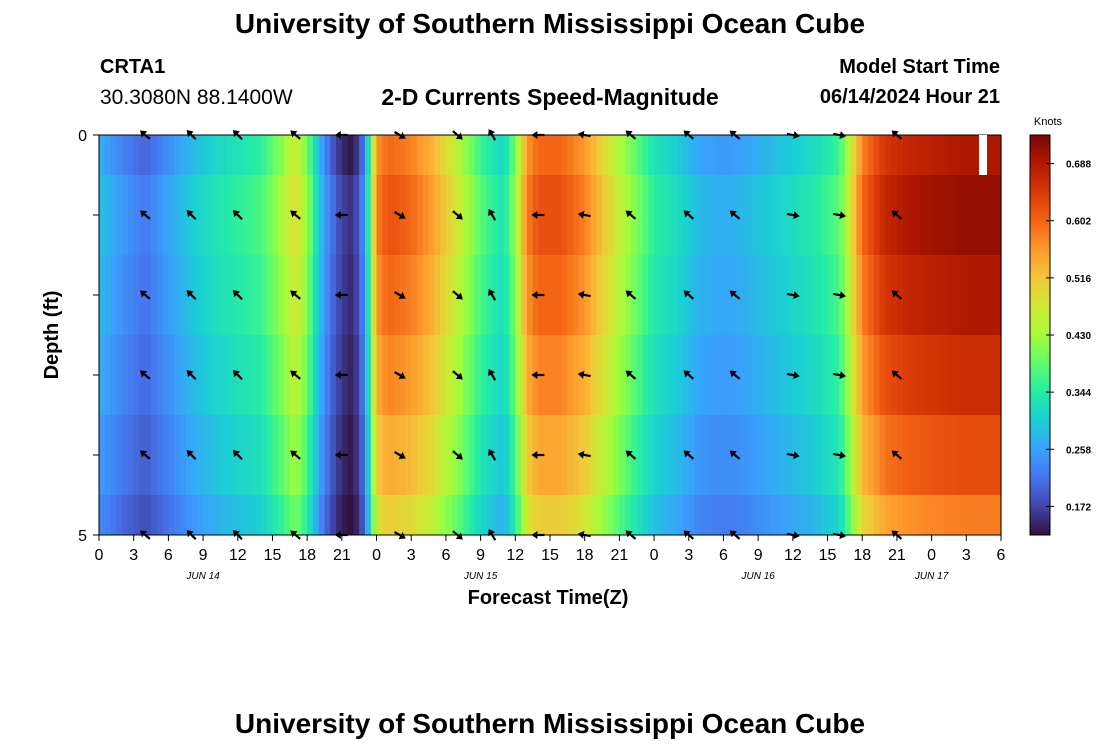 This screenshot has height=750, width=1100. What do you see at coordinates (82, 536) in the screenshot?
I see `y-tick-label: 5` at bounding box center [82, 536].